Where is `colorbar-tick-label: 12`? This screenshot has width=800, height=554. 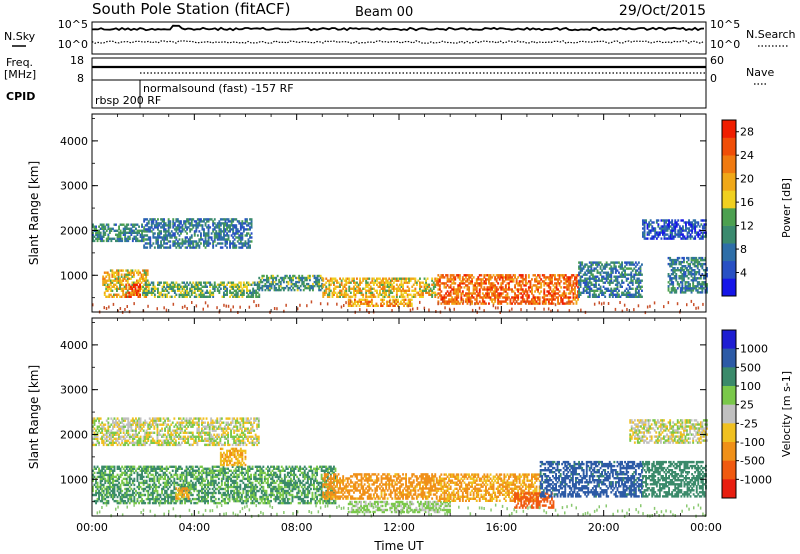 colorbar-tick-label: 12 is located at coordinates (747, 226).